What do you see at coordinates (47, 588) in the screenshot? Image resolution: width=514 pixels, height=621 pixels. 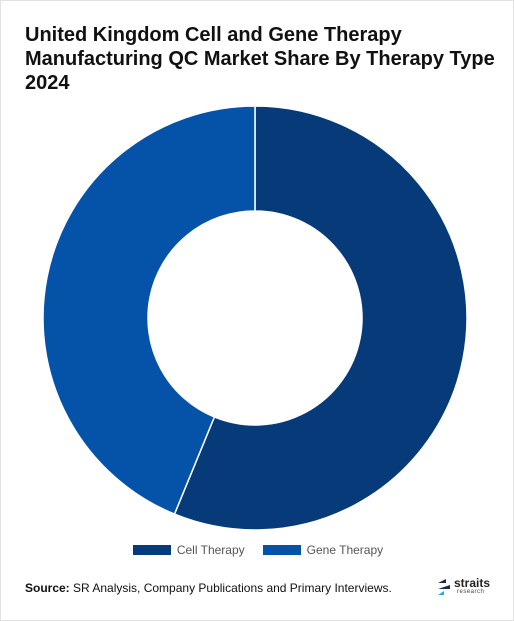 I see `source-label: Source:` at bounding box center [47, 588].